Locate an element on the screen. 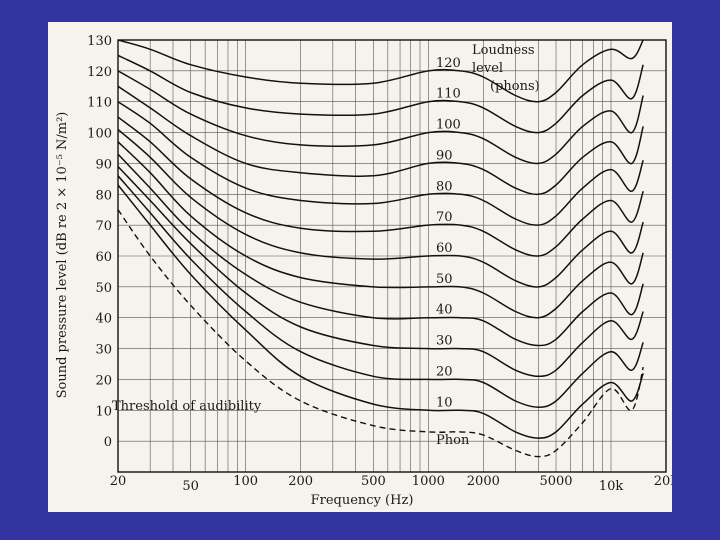 The image size is (720, 540). x-tick-label: 500 is located at coordinates (373, 481).